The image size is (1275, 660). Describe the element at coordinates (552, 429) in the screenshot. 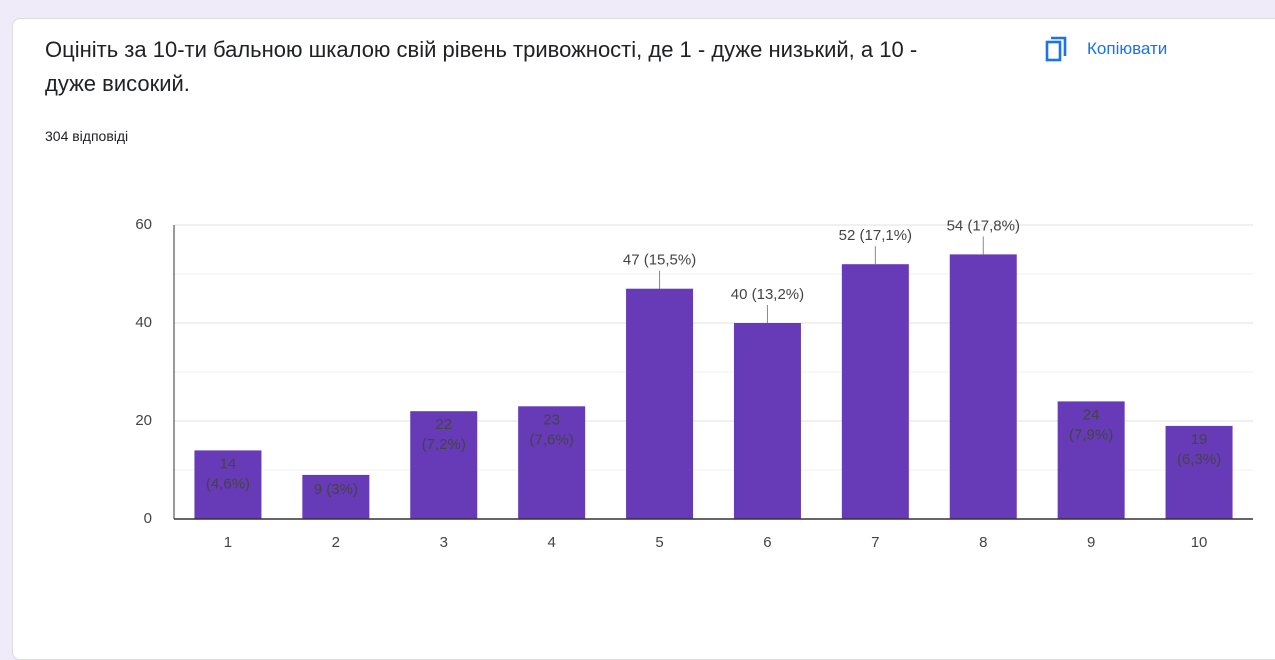

I see `value-label: 23 (7,6%)` at that location.